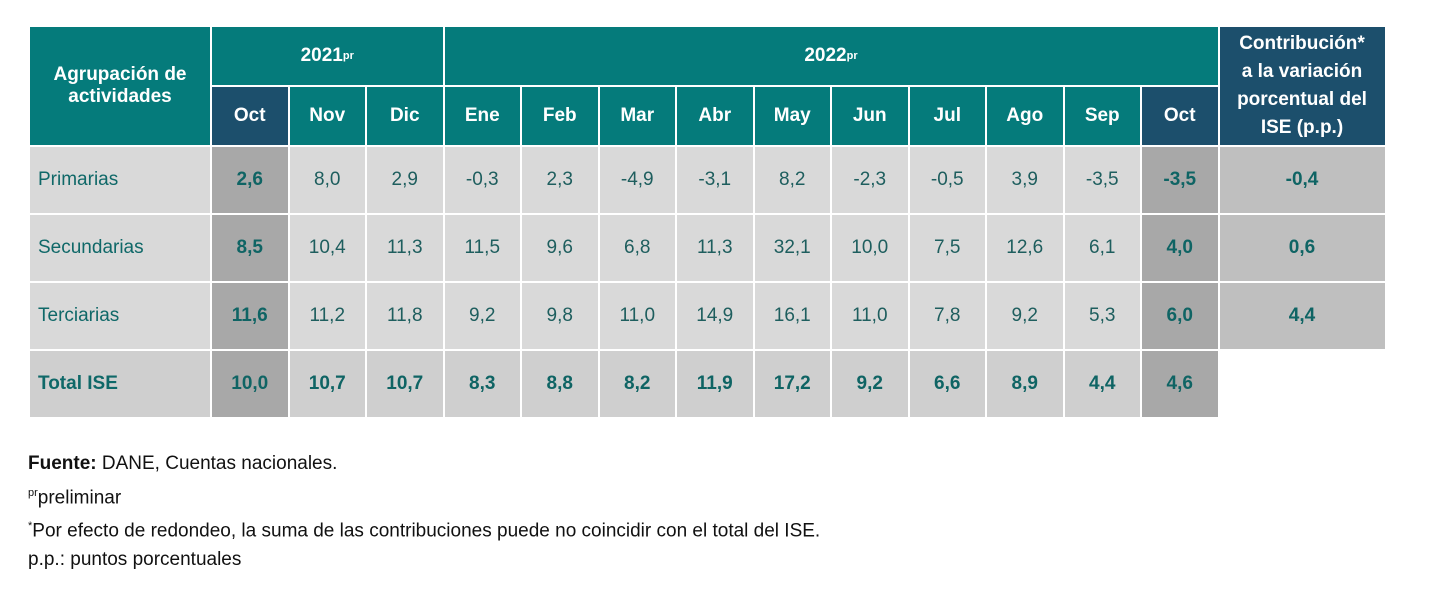  I want to click on value-cell: -3,1, so click(715, 180).